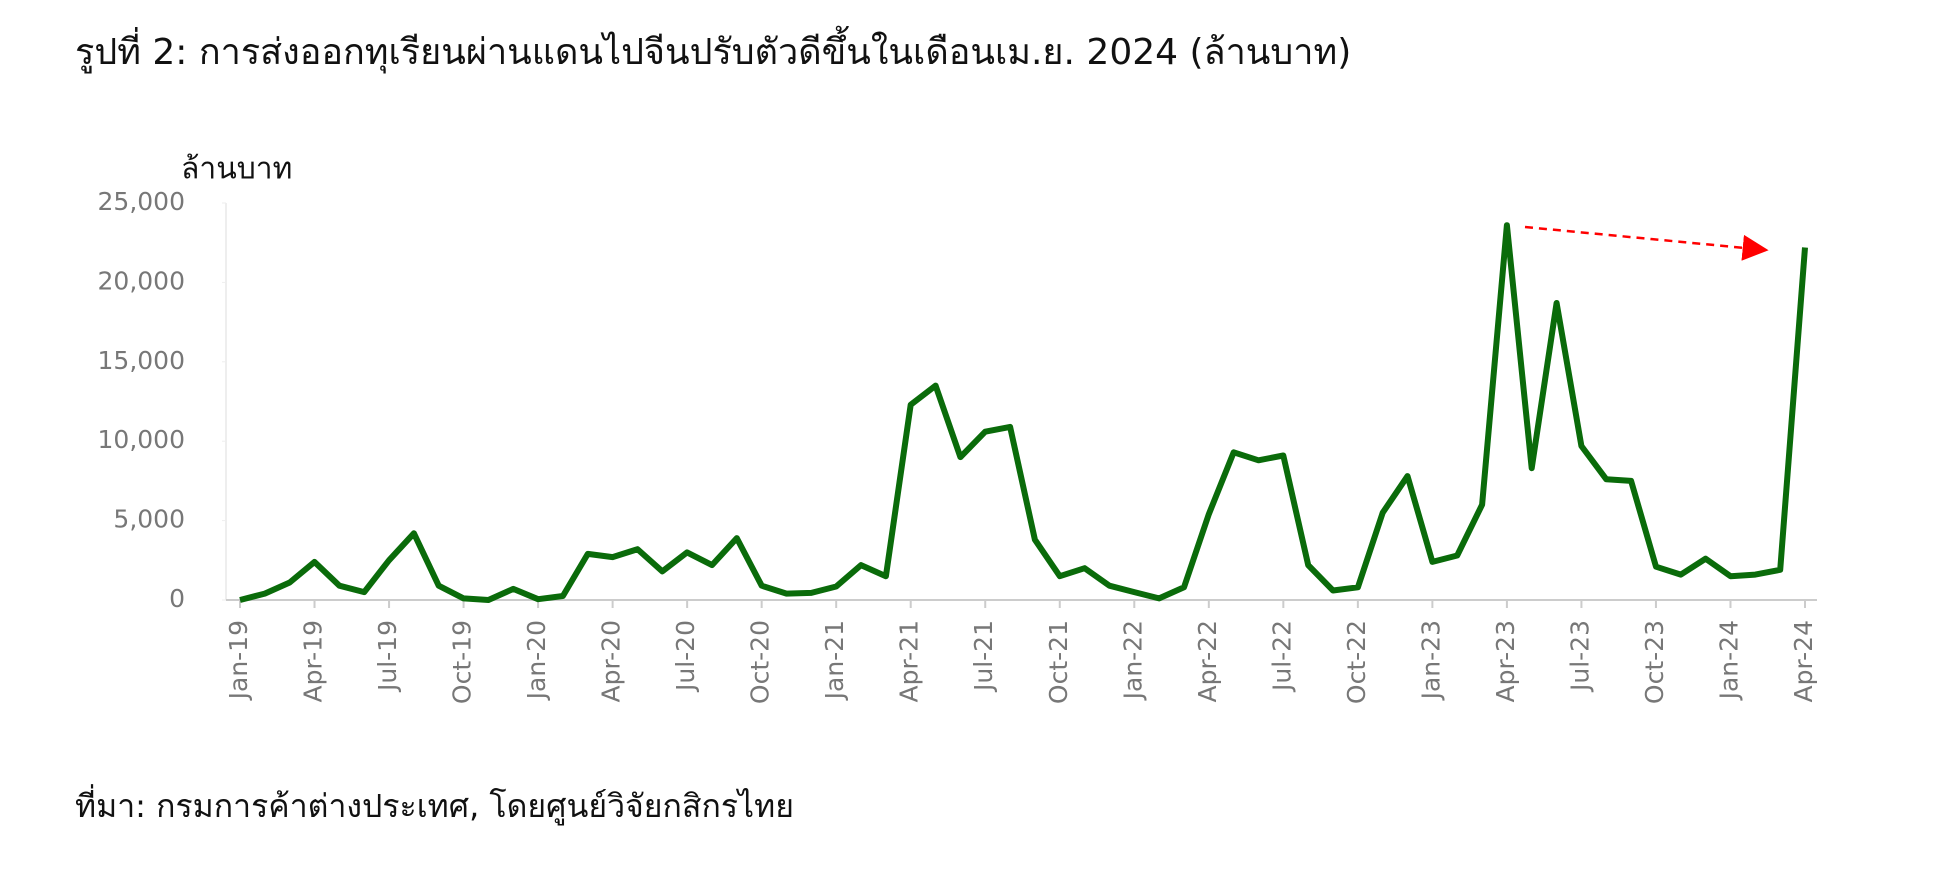 The image size is (1935, 872). What do you see at coordinates (1207, 661) in the screenshot?
I see `x-tick-label: Apr-22` at bounding box center [1207, 661].